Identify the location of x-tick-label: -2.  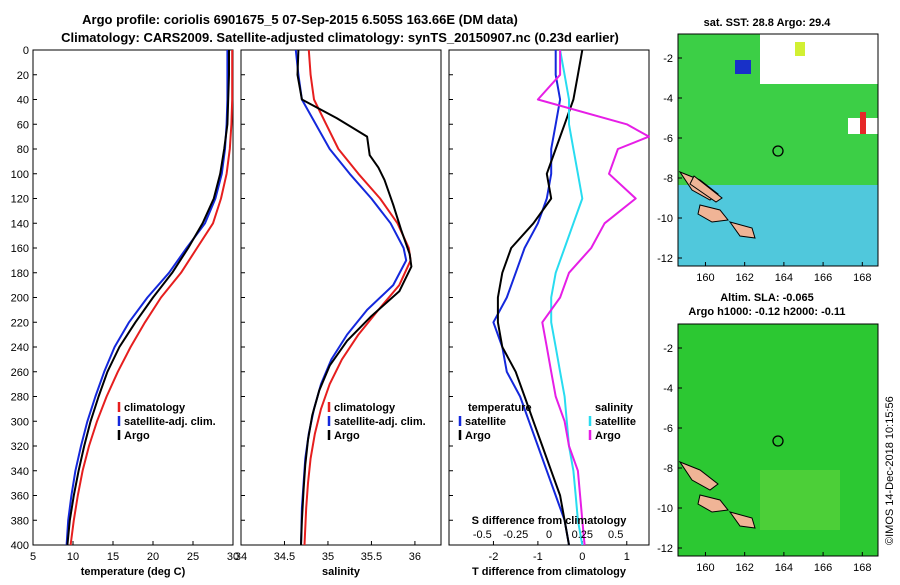
(494, 557).